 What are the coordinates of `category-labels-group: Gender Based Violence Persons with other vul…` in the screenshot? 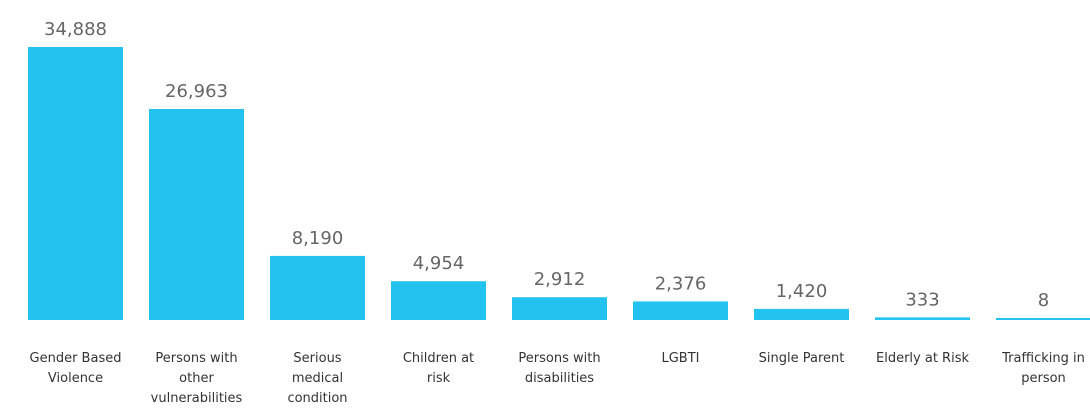 It's located at (557, 378).